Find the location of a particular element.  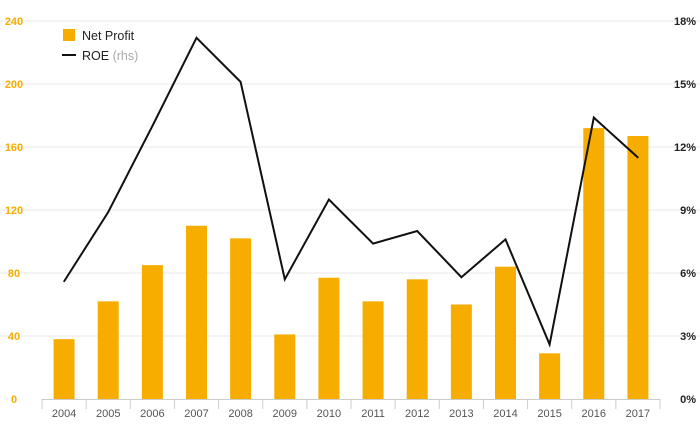

x-tick-label: 2009 is located at coordinates (285, 414).